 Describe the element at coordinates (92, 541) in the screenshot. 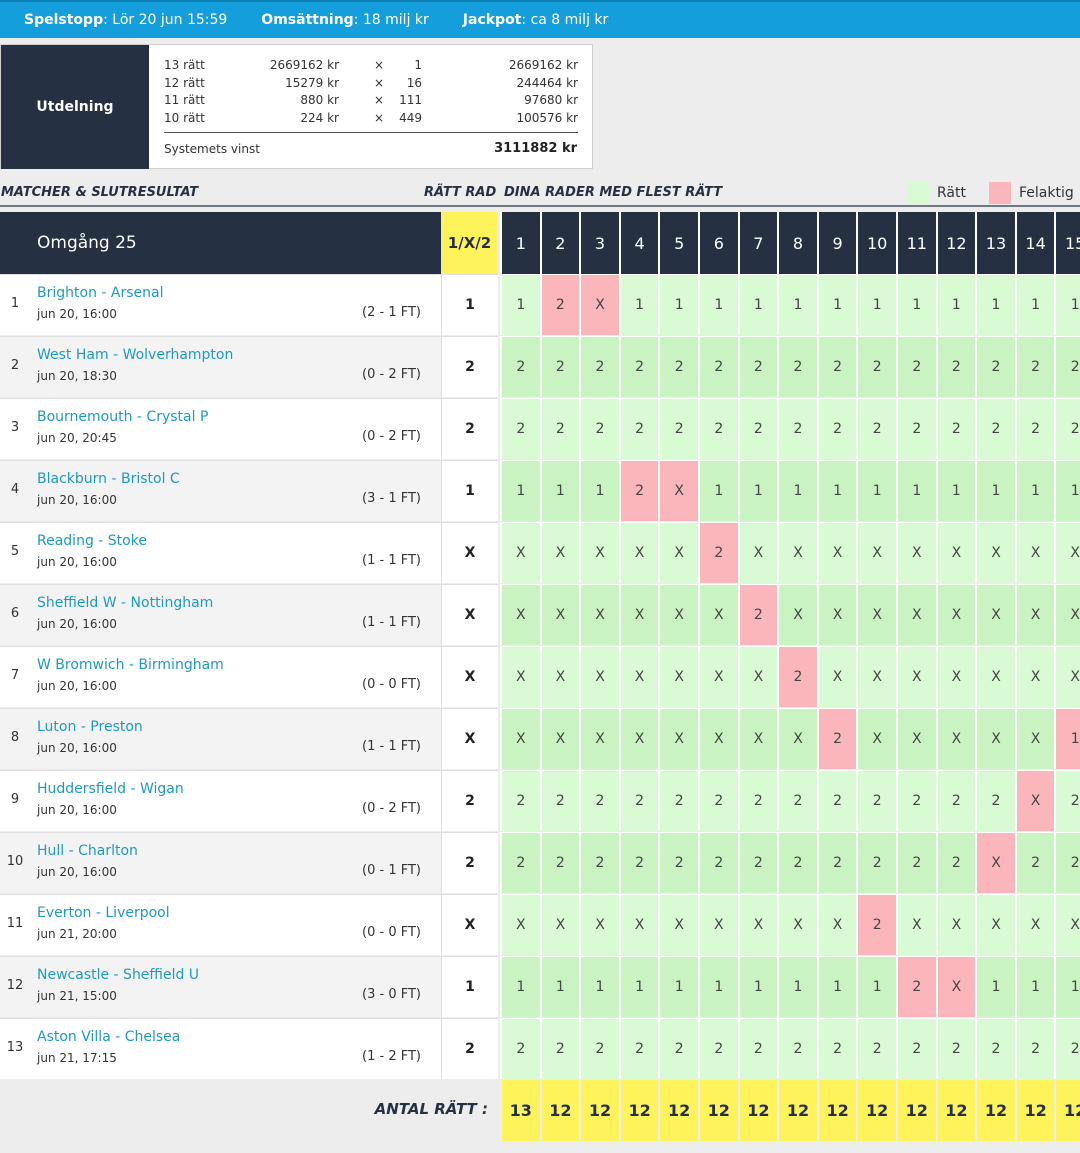

I see `match-name-link: Reading - Stoke` at that location.